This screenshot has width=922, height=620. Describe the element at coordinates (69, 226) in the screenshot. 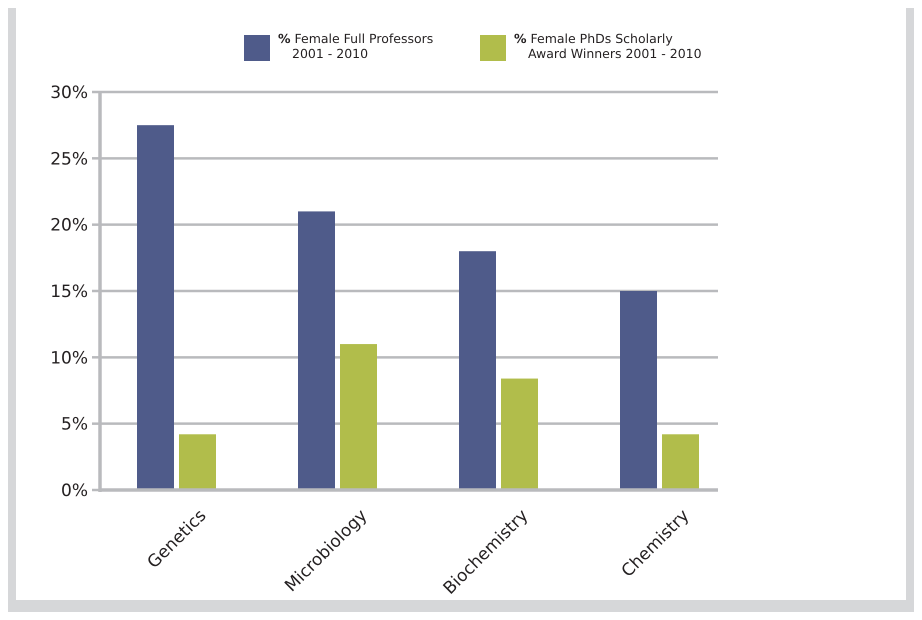

I see `y-tick-label: 20%` at that location.